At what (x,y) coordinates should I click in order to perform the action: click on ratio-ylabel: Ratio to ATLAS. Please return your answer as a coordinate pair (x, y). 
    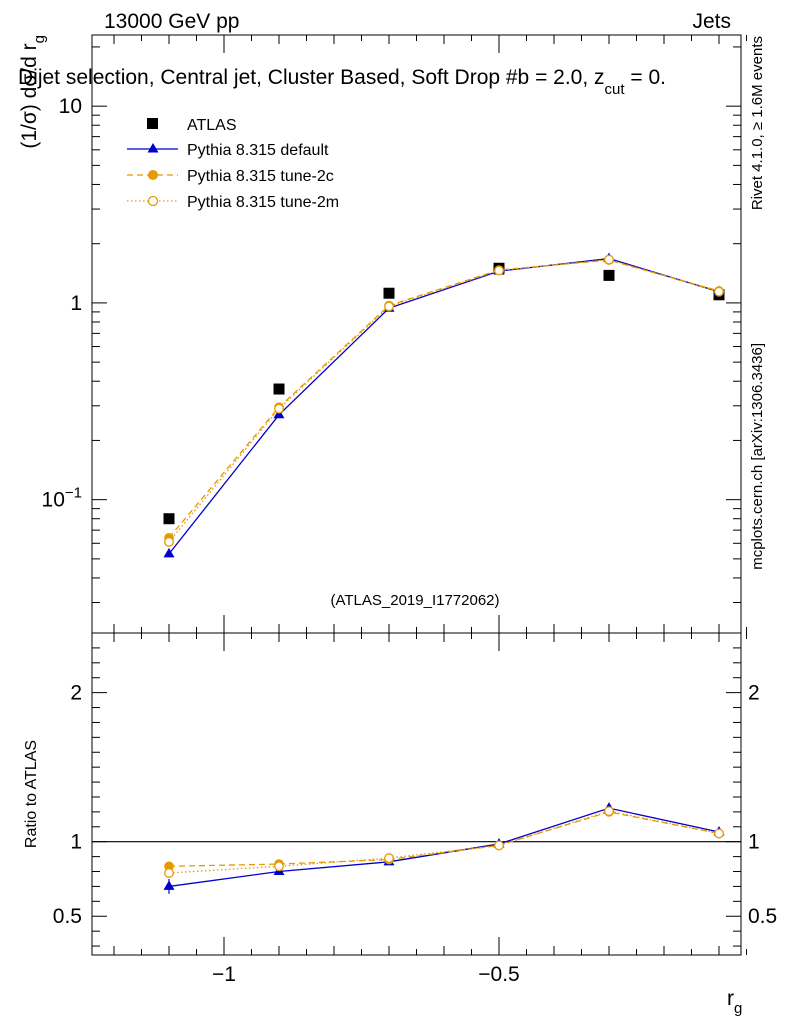
    Looking at the image, I should click on (31, 794).